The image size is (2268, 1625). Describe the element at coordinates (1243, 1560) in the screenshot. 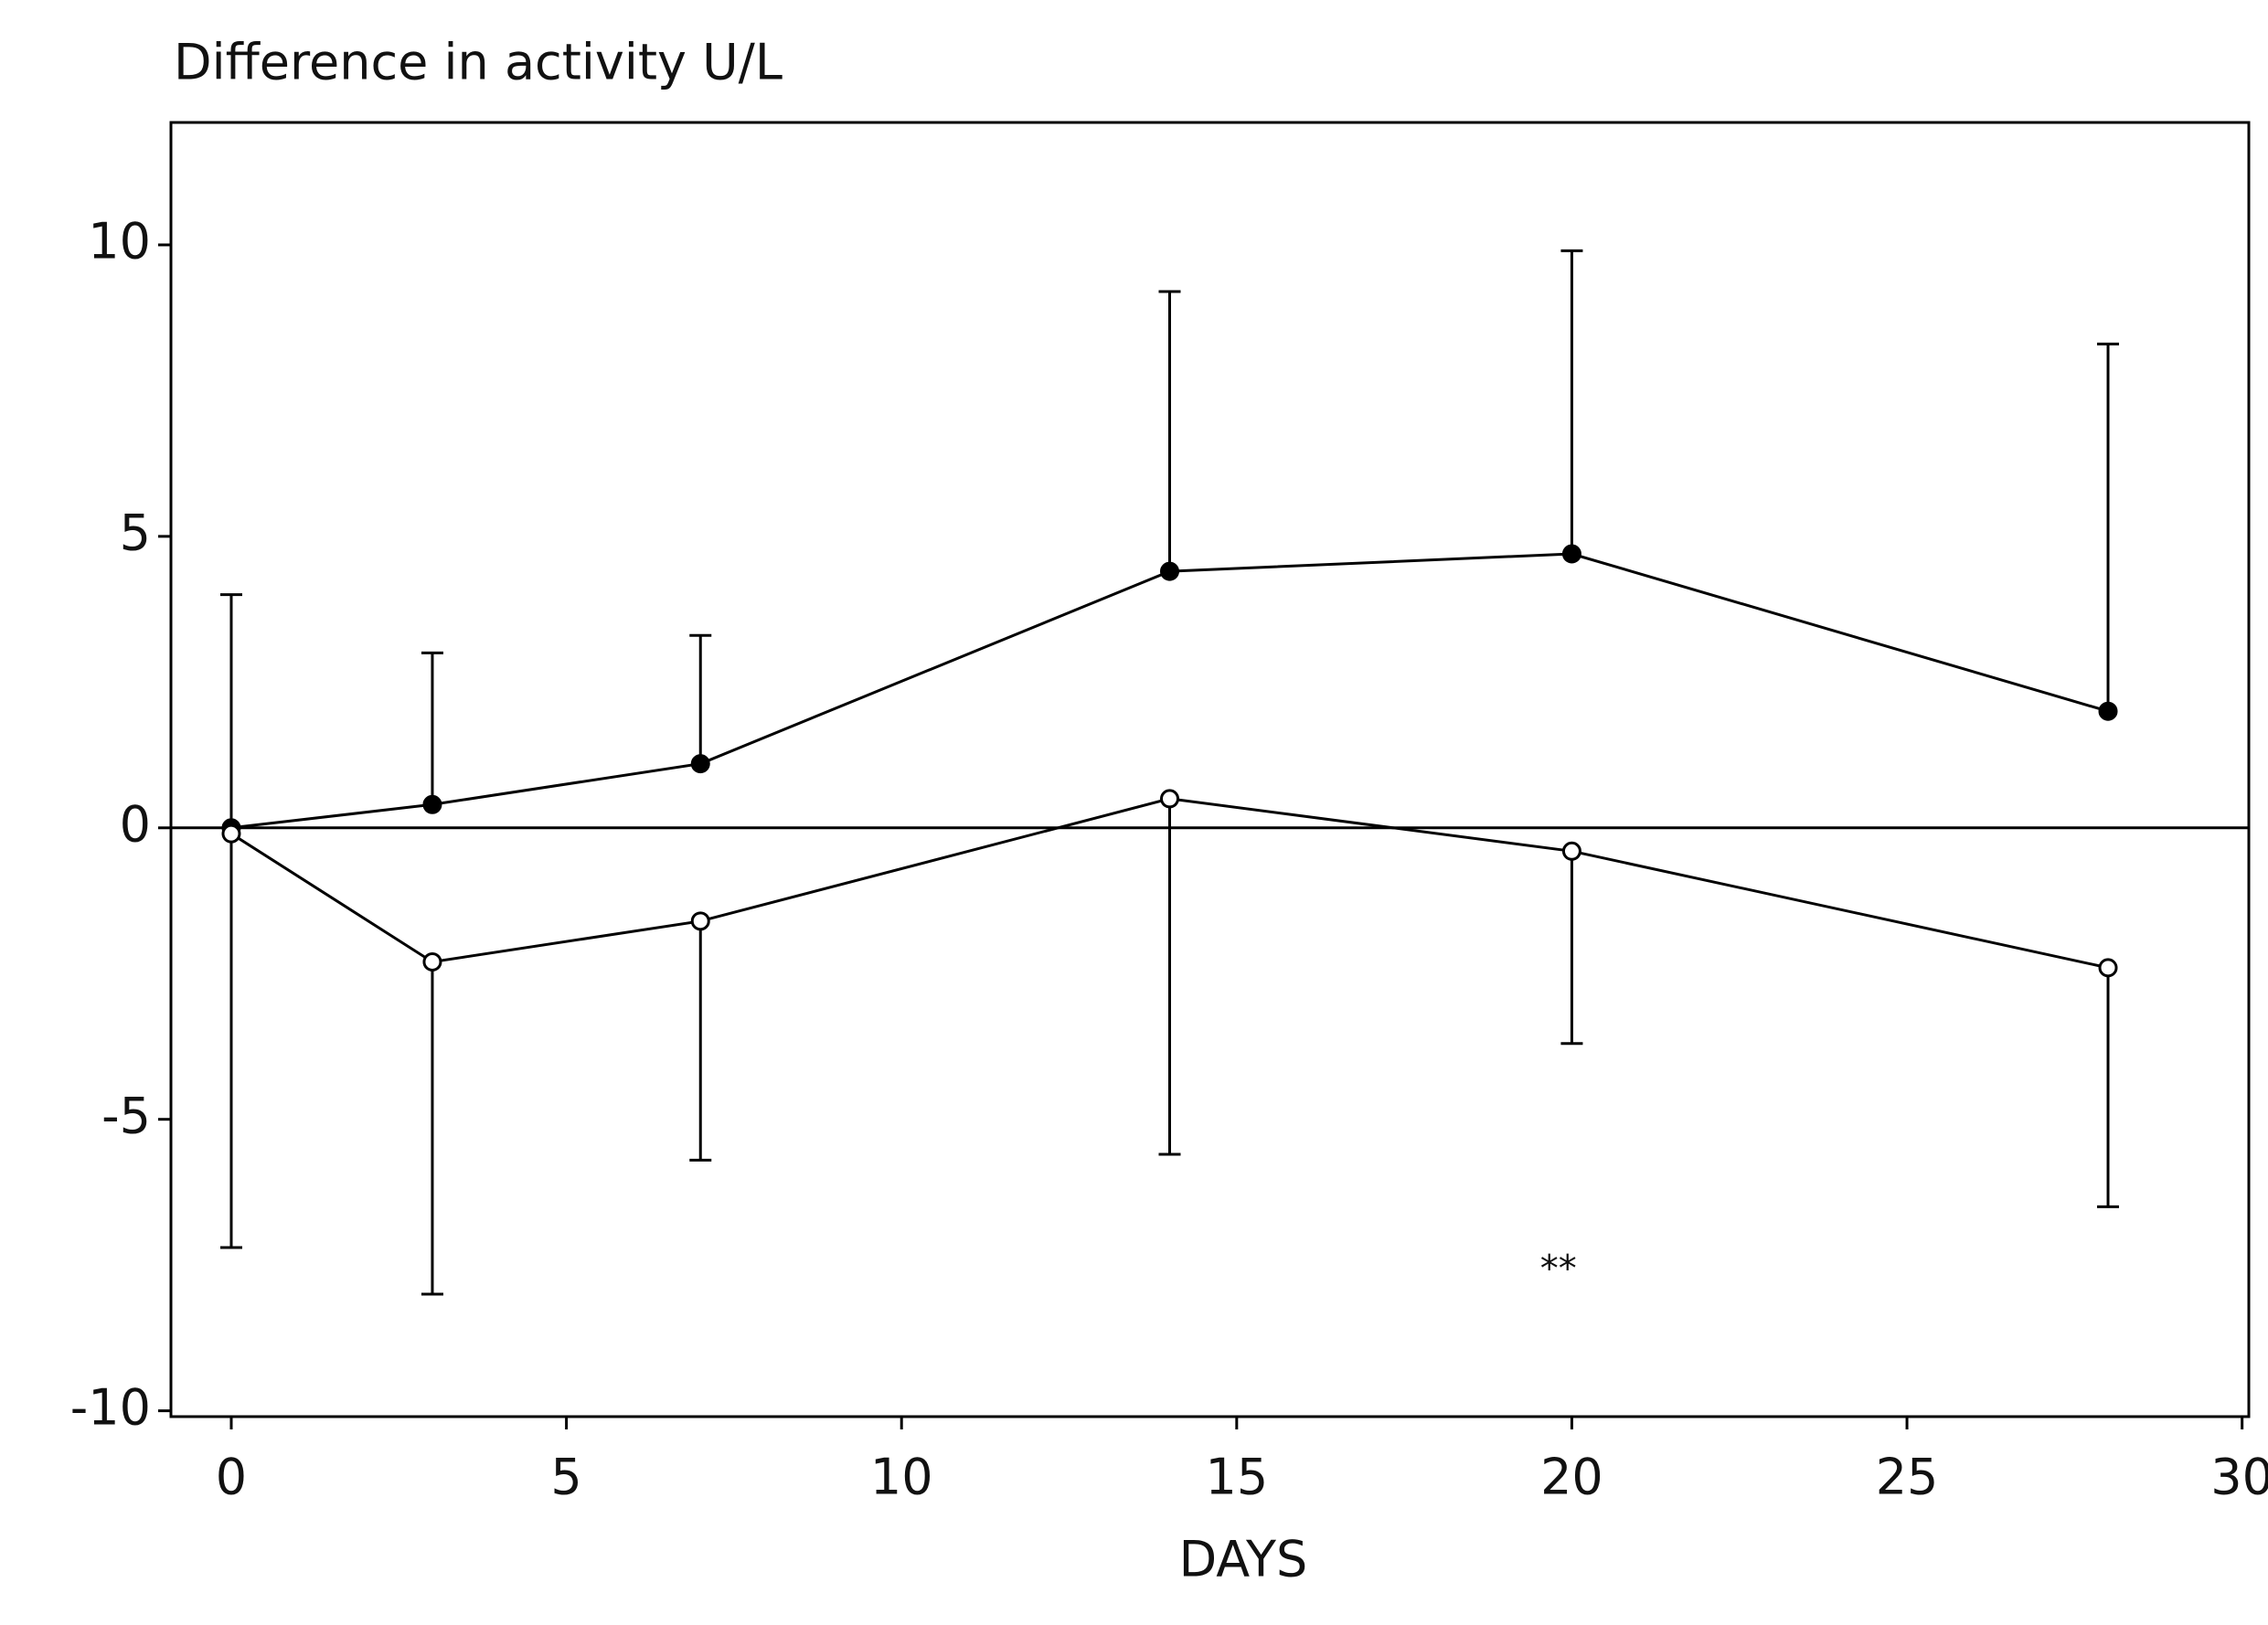

I see `x-axis-label: DAYS` at that location.